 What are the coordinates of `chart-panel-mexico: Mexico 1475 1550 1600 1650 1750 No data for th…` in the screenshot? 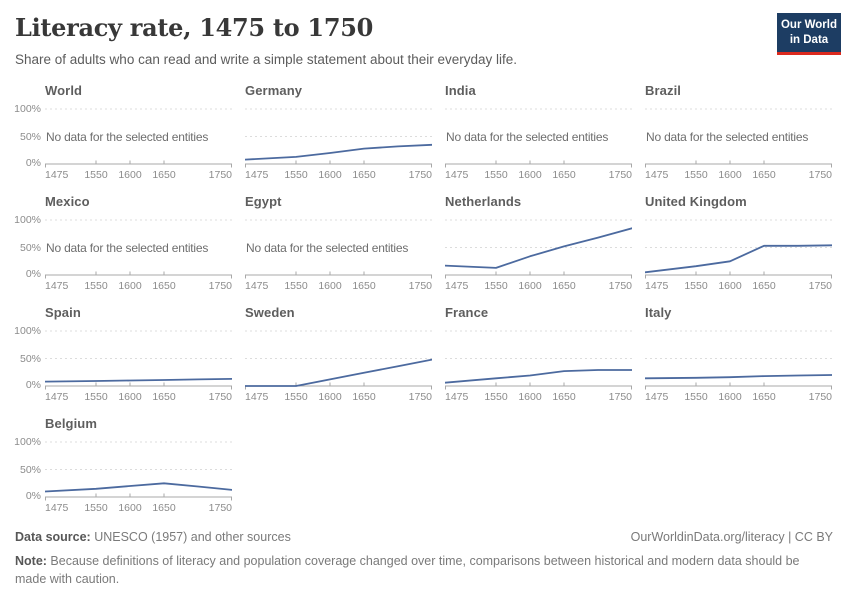 It's located at (123, 244).